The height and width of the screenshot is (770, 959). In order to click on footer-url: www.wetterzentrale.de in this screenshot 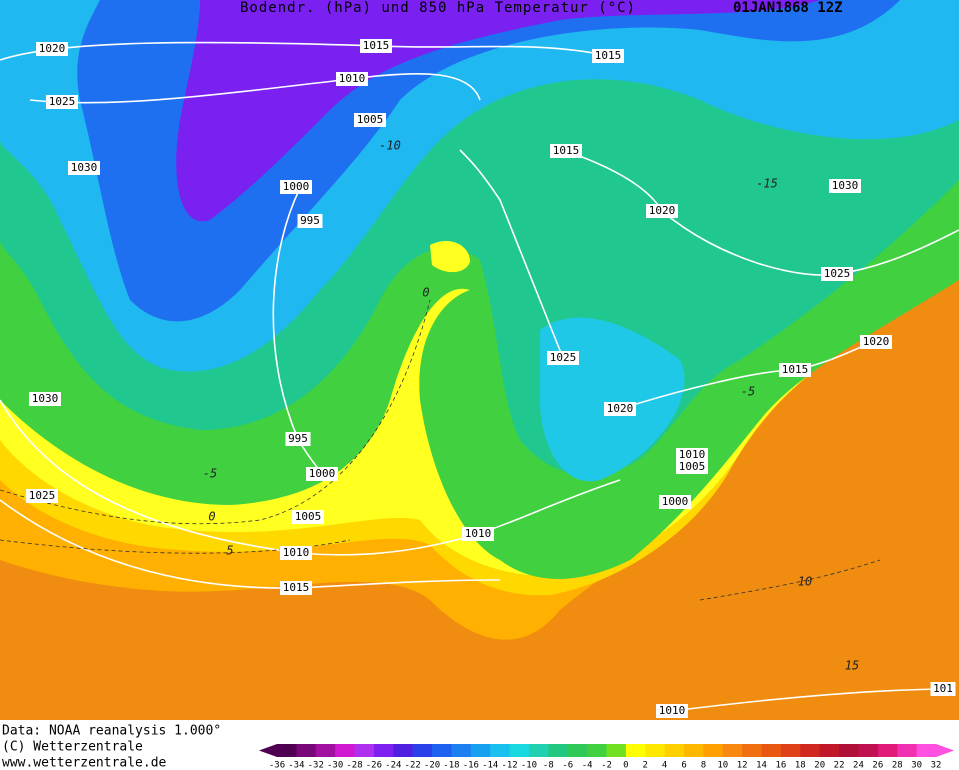, I will do `click(84, 763)`.